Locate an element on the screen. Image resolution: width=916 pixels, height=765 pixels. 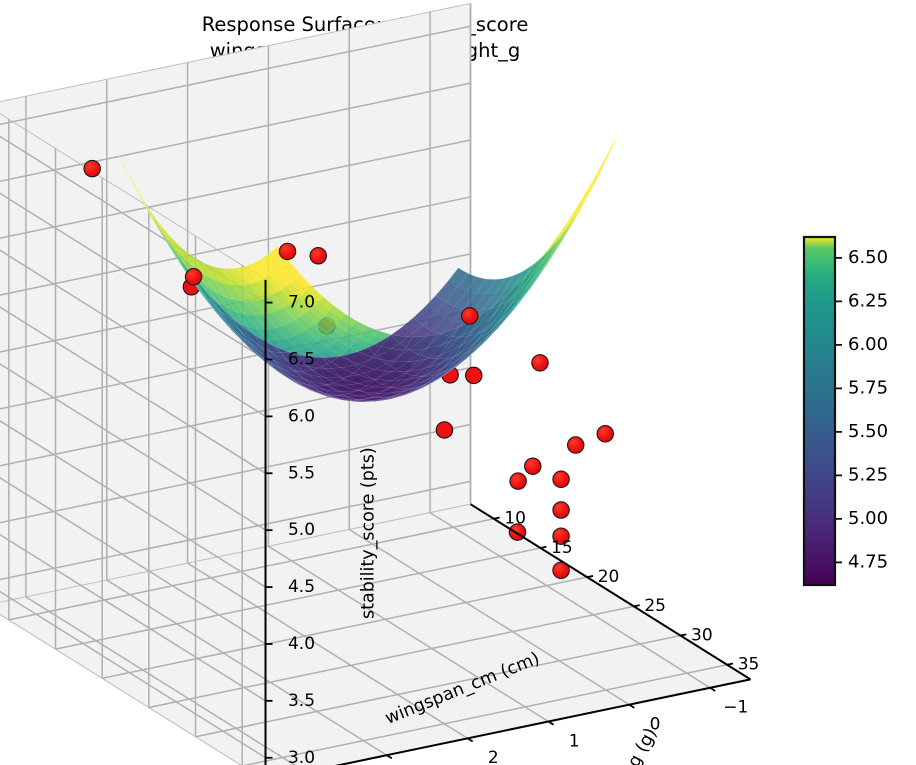
y-axis-title: nose_weight_g (g) is located at coordinates (615, 745).